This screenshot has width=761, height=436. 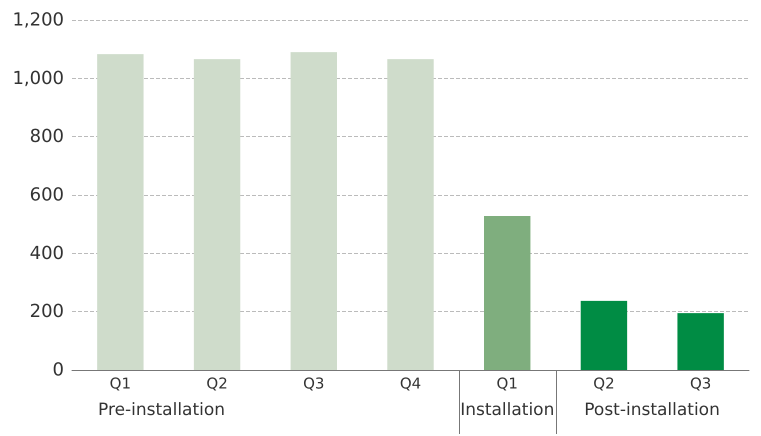 What do you see at coordinates (38, 20) in the screenshot?
I see `y-tick-label: 1,200` at bounding box center [38, 20].